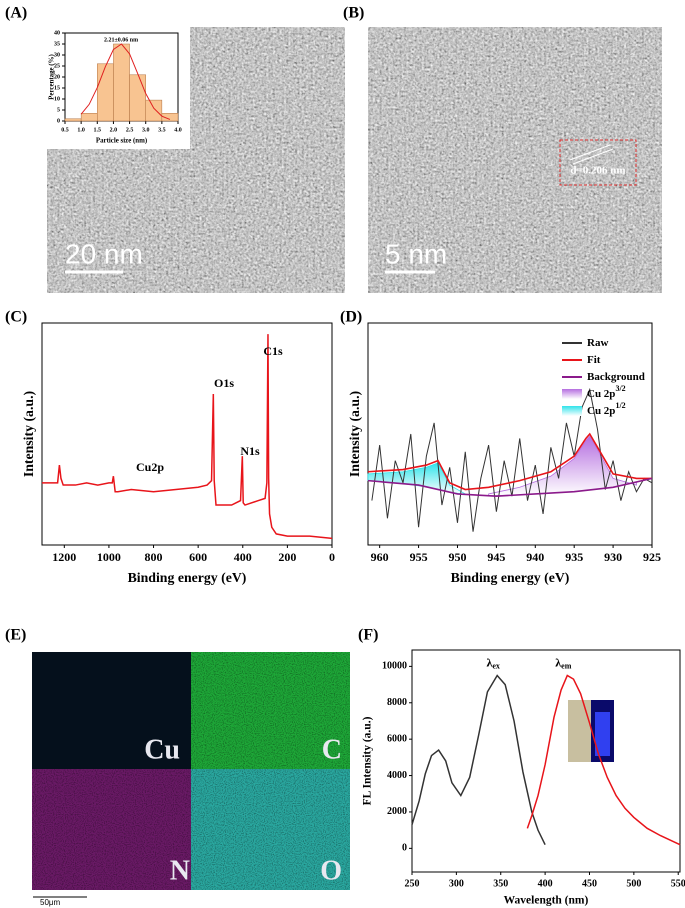 This screenshot has width=685, height=908. What do you see at coordinates (535, 557) in the screenshot?
I see `x-tick-label: 940` at bounding box center [535, 557].